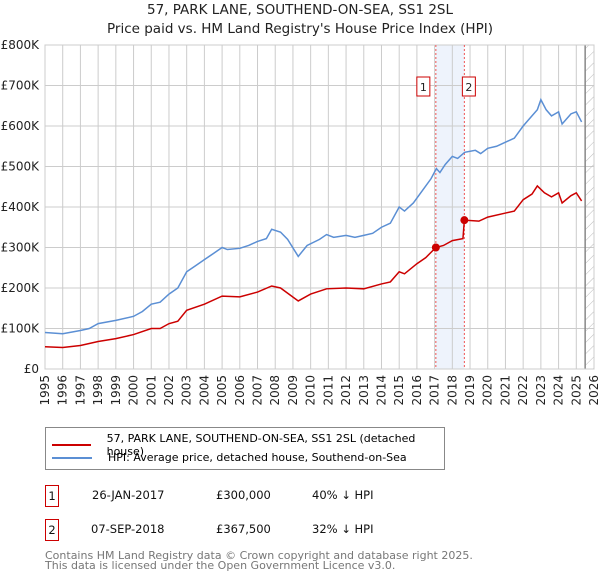  Describe the element at coordinates (293, 390) in the screenshot. I see `x-tick-label: 2009` at that location.